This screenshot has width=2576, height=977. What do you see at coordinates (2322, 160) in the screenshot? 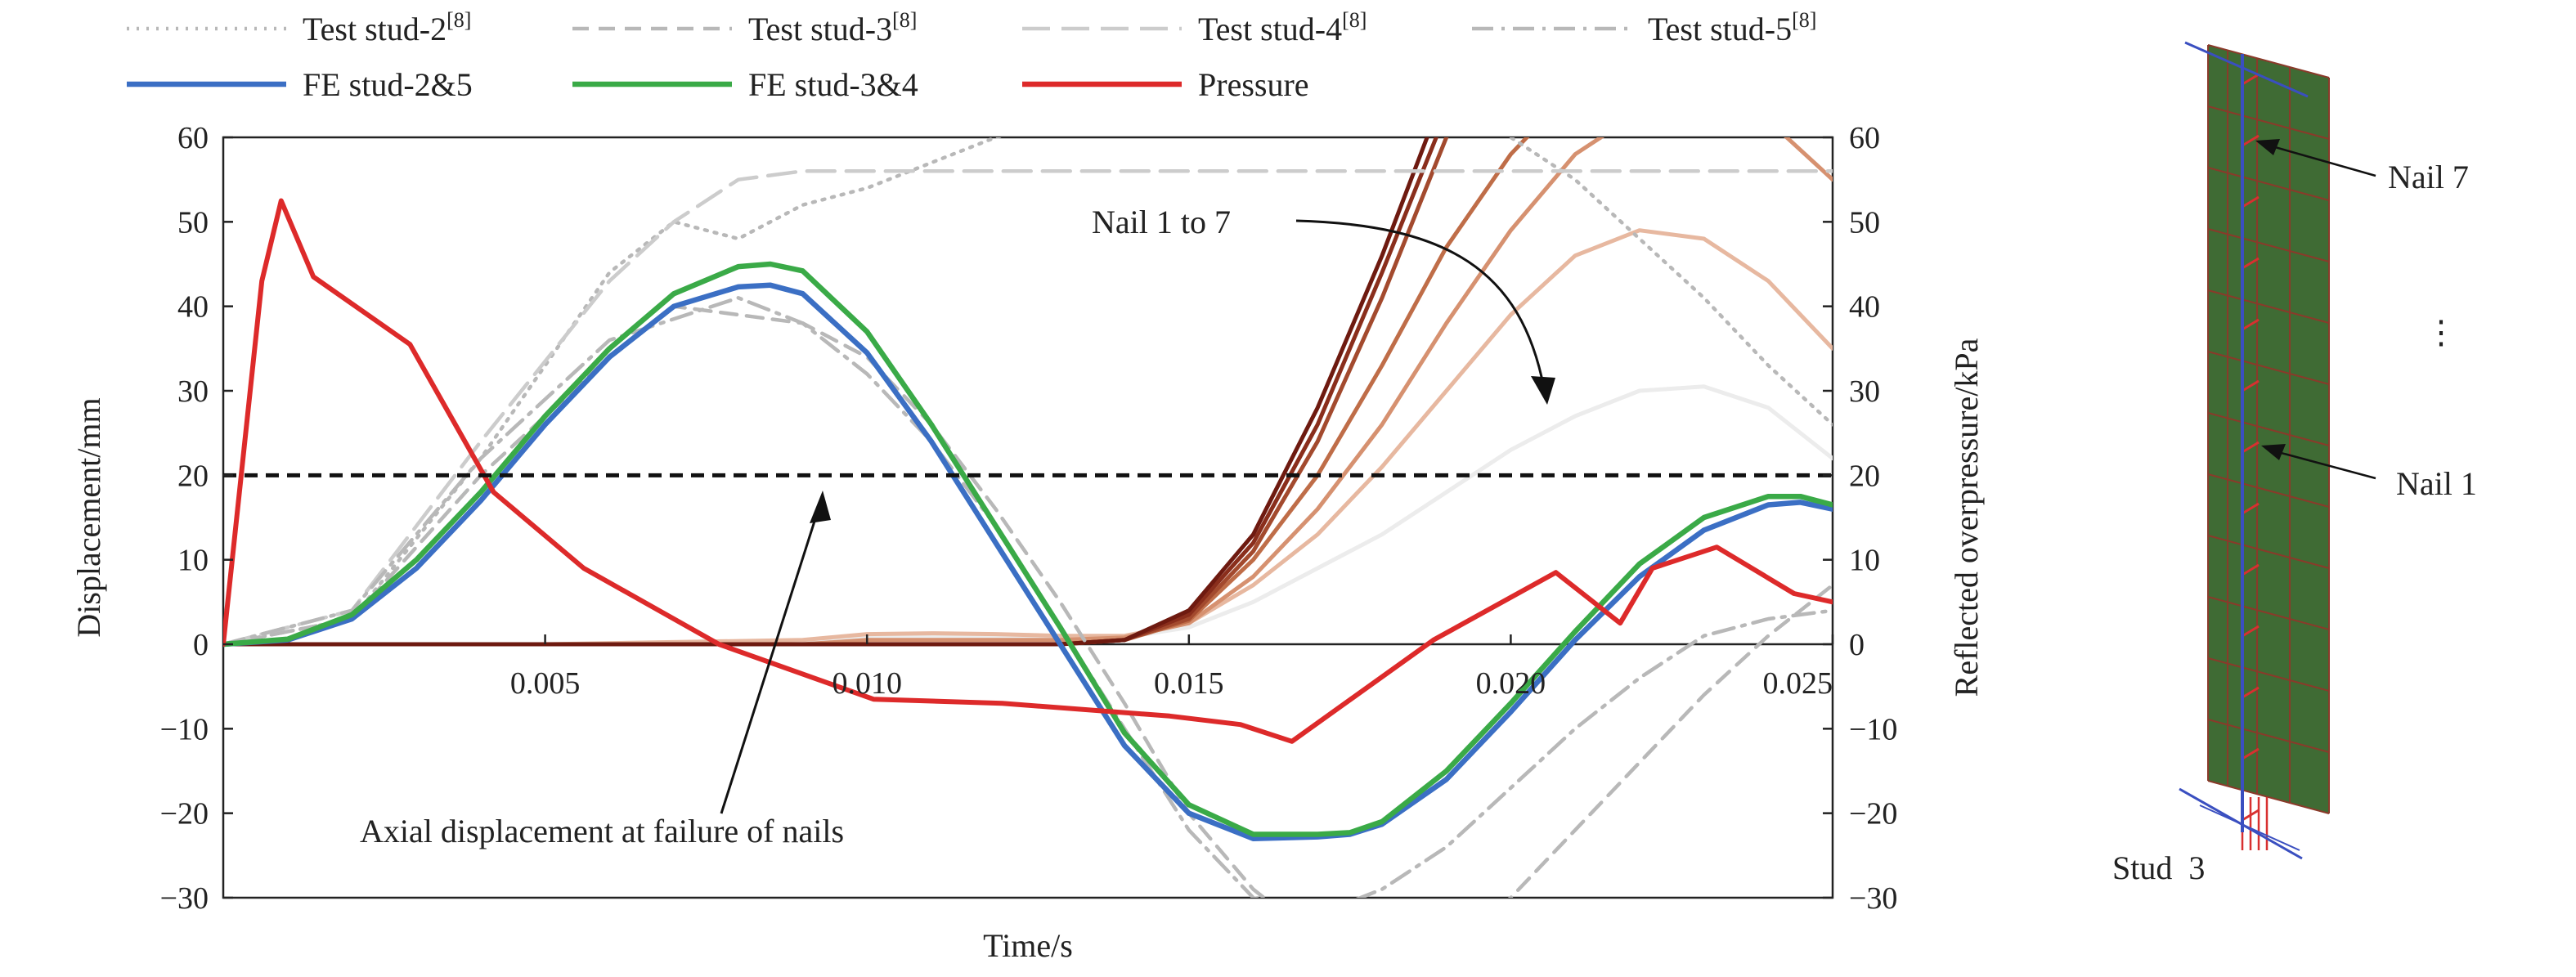
I see `nail-7-pointer` at bounding box center [2322, 160].